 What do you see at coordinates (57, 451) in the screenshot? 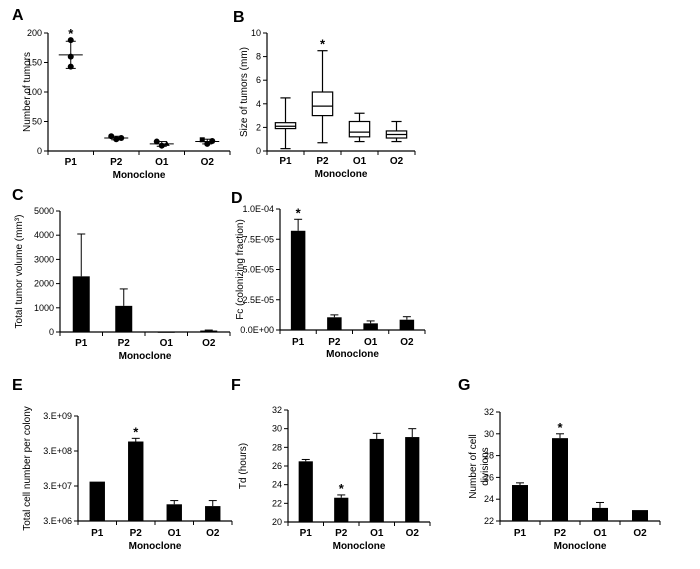
I see `y-tick-label: 3.E+08` at bounding box center [57, 451].